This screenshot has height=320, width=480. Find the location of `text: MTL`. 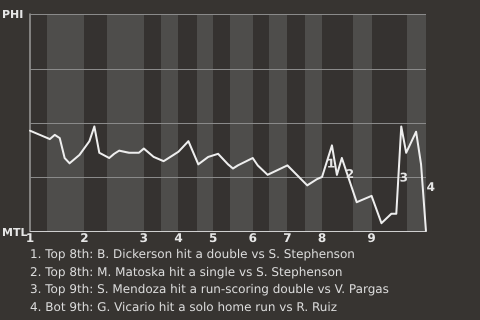

text: MTL is located at coordinates (15, 232).